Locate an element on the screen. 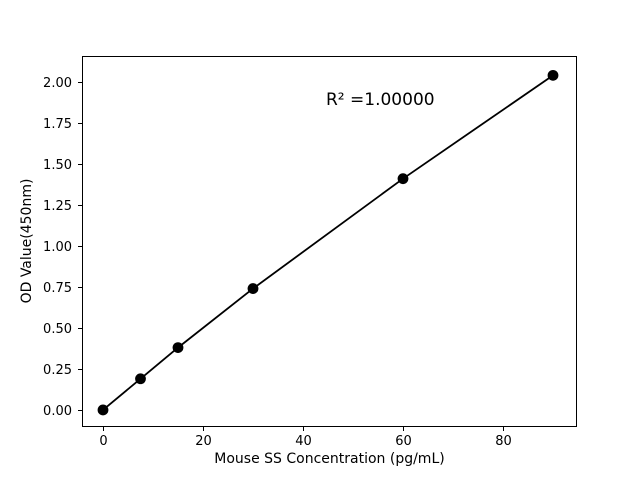 Image resolution: width=640 pixels, height=480 pixels. y-axis-title-text: OD Value(450nm) is located at coordinates (27, 241).